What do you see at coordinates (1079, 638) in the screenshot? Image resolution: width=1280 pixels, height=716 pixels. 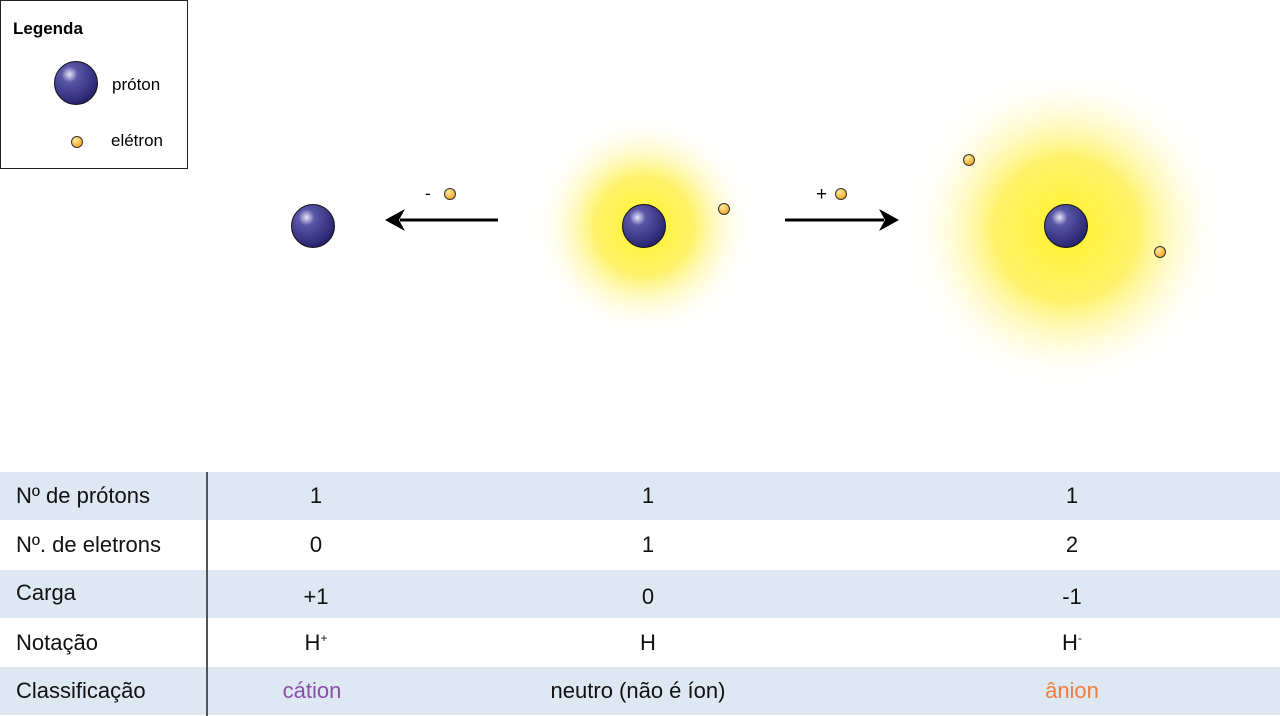 I see `charge-superscript: -` at bounding box center [1079, 638].